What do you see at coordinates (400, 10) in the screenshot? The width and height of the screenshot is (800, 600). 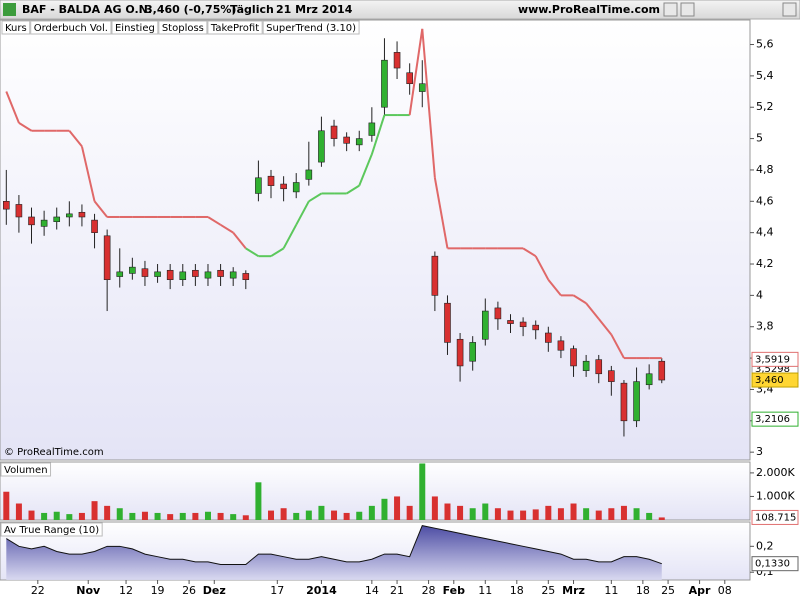 I see `header-bar` at bounding box center [400, 10].